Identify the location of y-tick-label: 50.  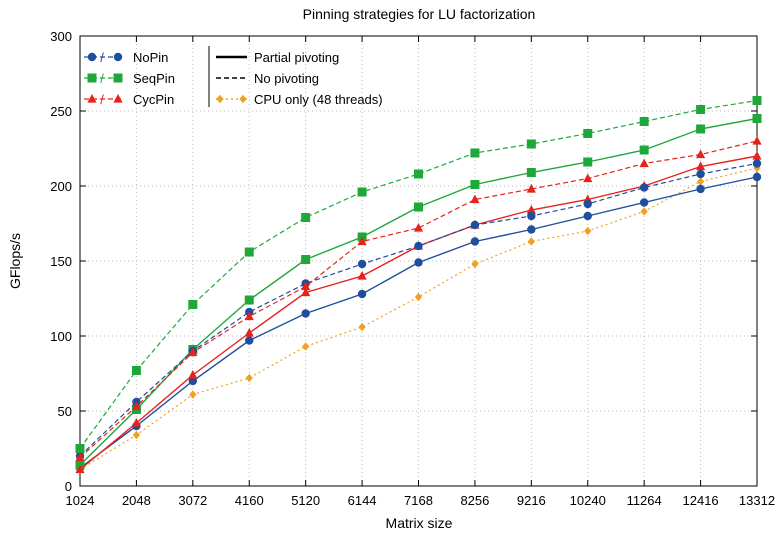
(65, 411).